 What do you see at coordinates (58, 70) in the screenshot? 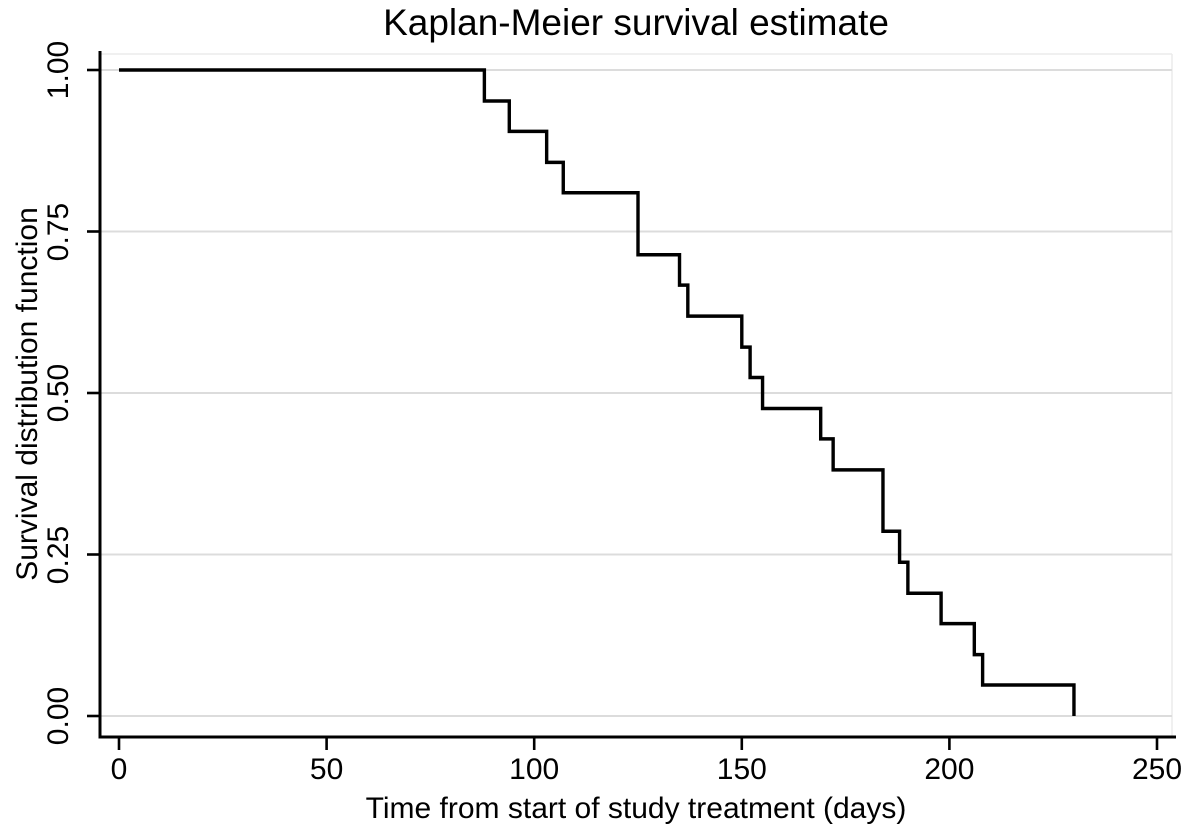
I see `y-tick-label-1.00: 1.00` at bounding box center [58, 70].